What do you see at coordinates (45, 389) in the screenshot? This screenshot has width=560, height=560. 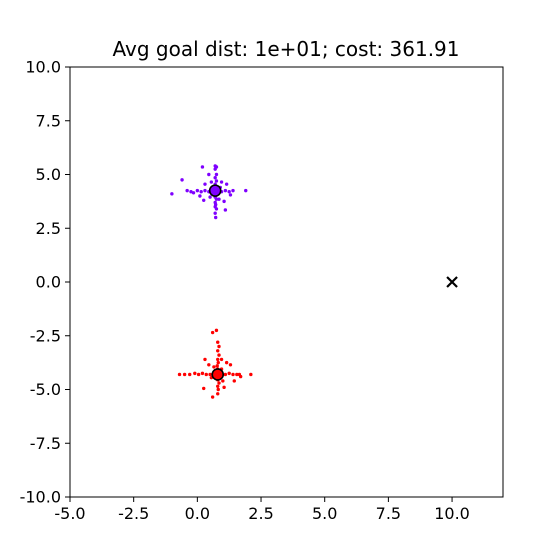 I see `y-tick-label: -5.0` at bounding box center [45, 389].